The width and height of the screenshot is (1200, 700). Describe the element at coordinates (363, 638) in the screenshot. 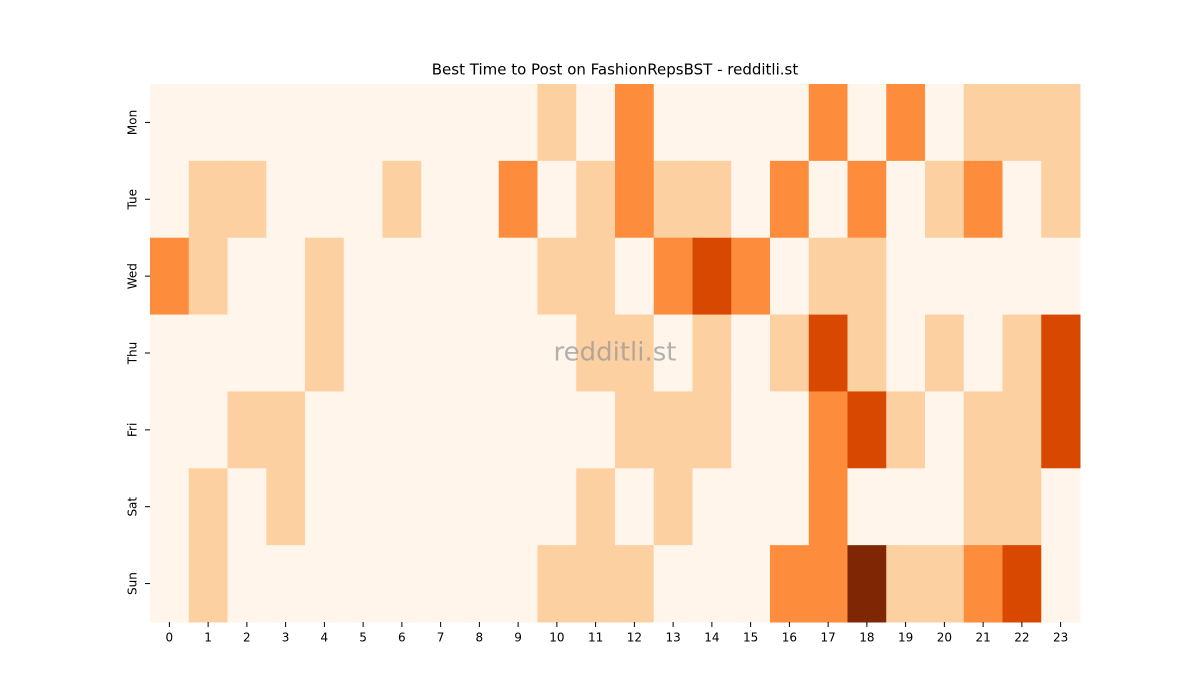

I see `x-tick-label: 5` at that location.